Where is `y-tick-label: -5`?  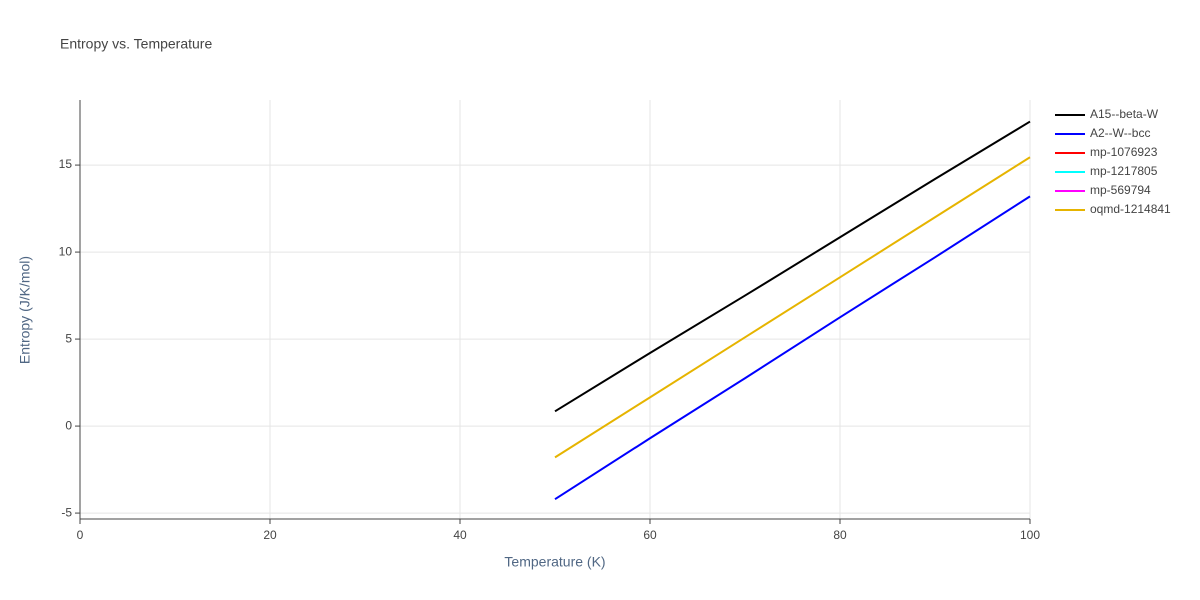
y-tick-label: -5 is located at coordinates (66, 512).